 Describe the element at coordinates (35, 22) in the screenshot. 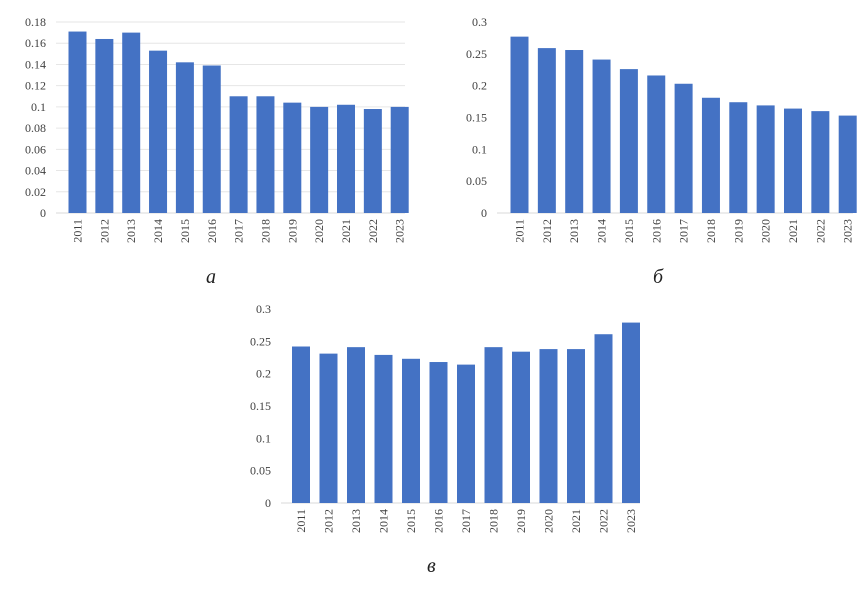

I see `y-tick-label: 0.18` at that location.